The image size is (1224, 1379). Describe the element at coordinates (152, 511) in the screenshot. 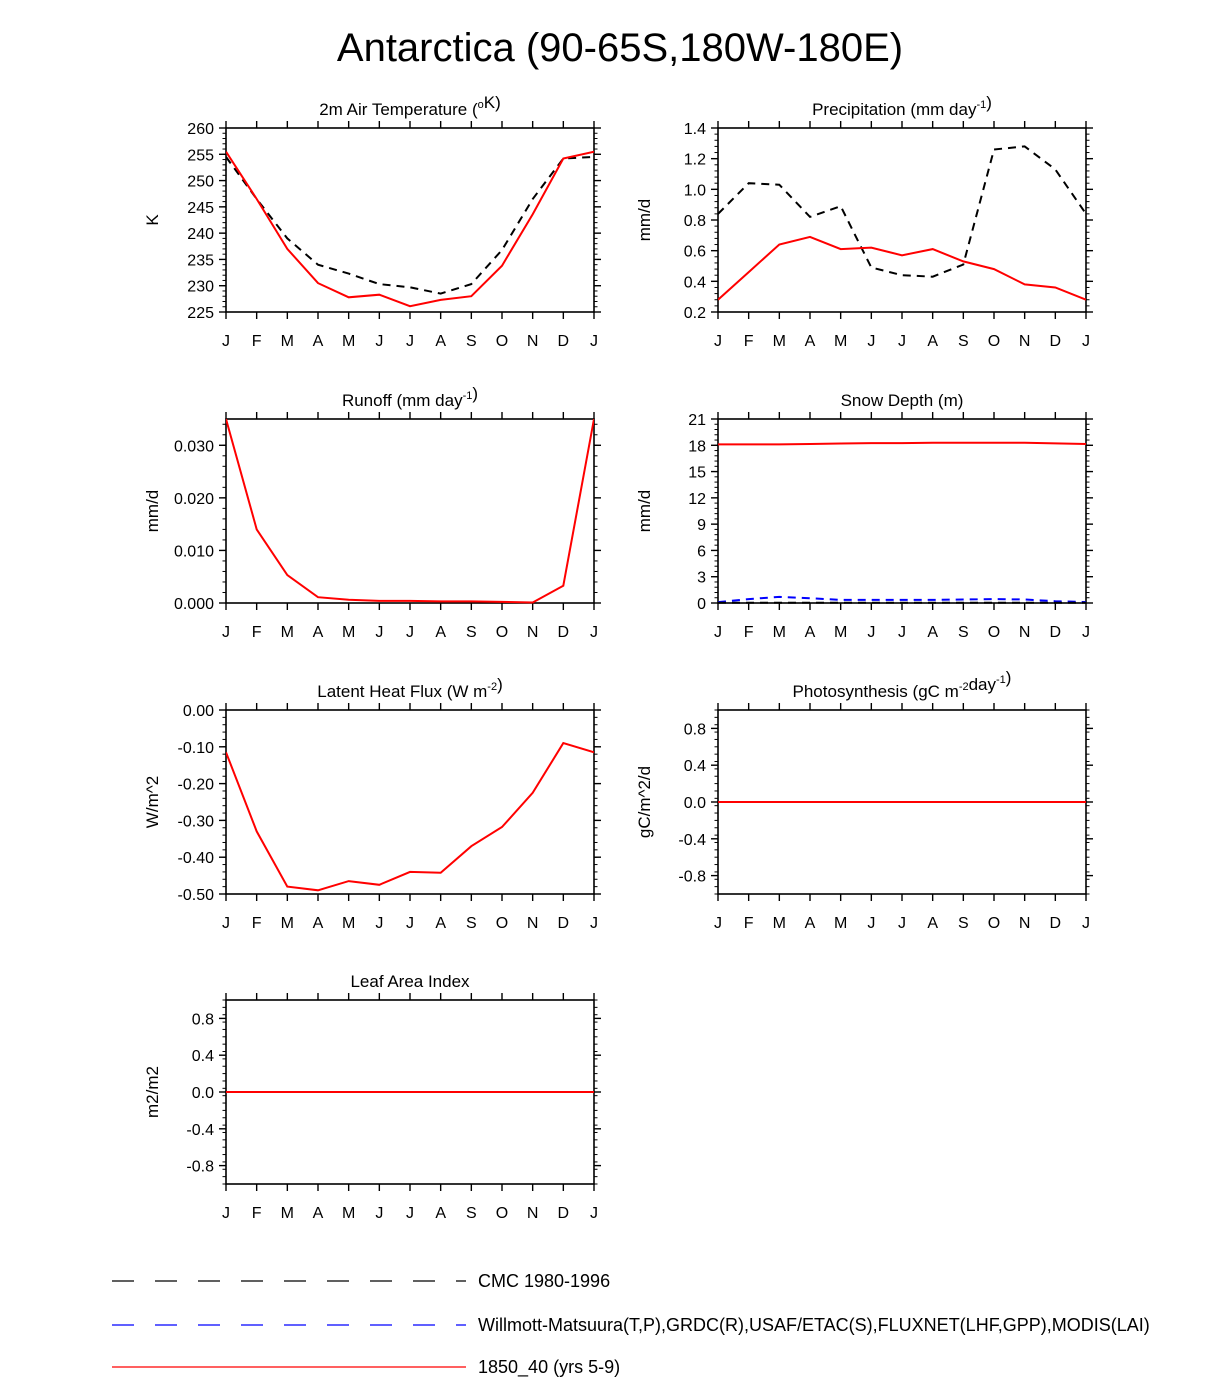

I see `y-axis-label: mm/d` at that location.